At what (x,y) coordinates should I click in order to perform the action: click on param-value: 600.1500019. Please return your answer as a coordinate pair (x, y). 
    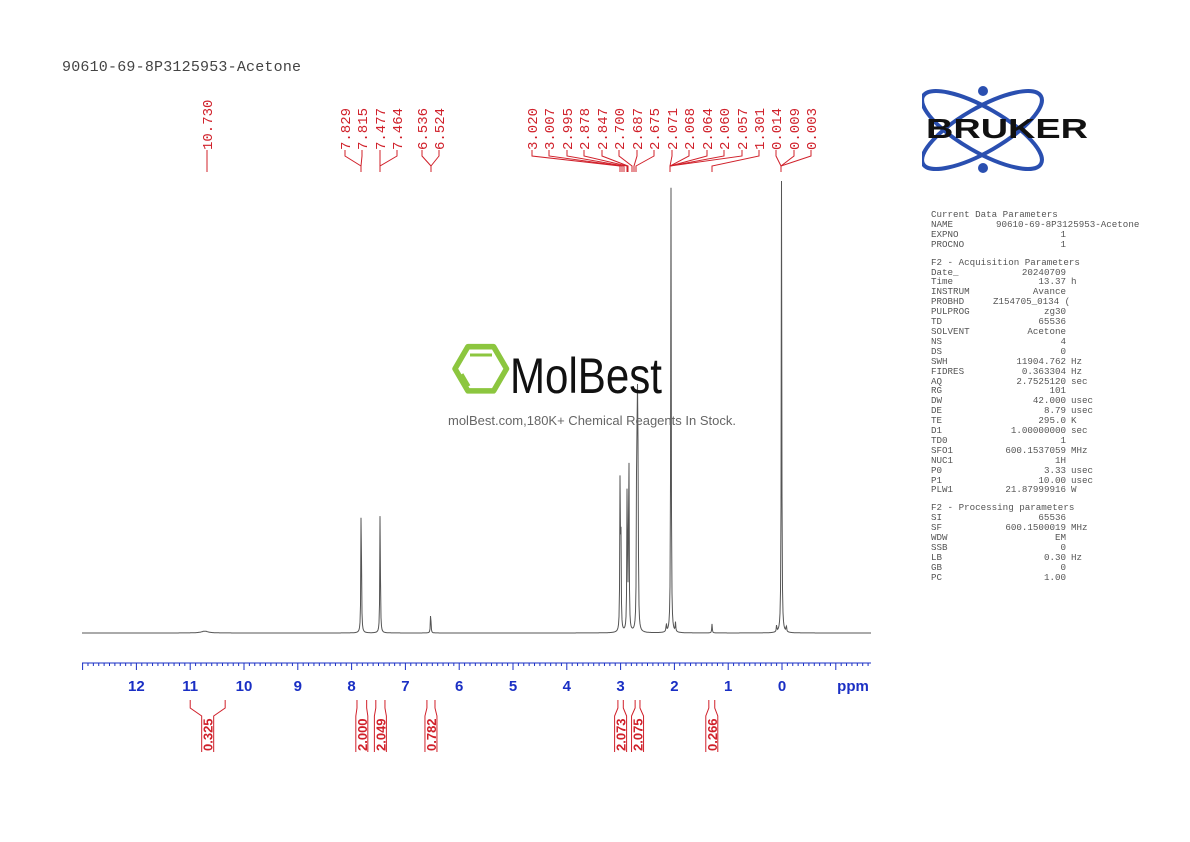
    Looking at the image, I should click on (1035, 528).